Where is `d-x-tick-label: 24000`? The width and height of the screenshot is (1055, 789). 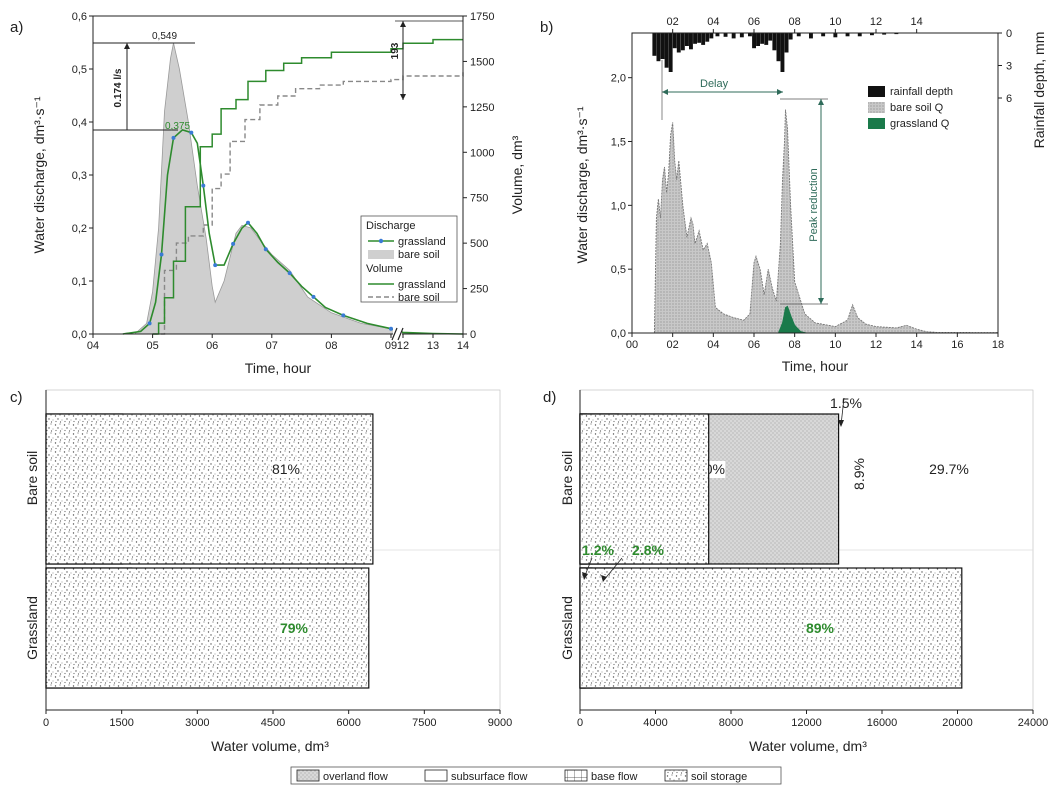 d-x-tick-label: 24000 is located at coordinates (1033, 723).